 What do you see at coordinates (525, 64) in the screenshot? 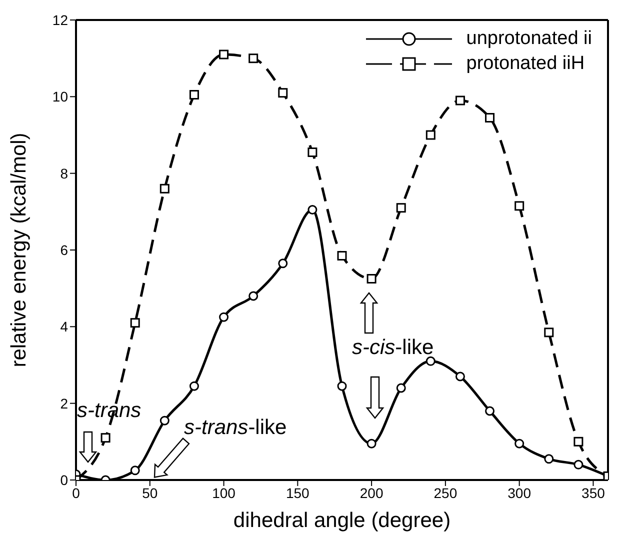
I see `legend-label: protonated iiH` at bounding box center [525, 64].